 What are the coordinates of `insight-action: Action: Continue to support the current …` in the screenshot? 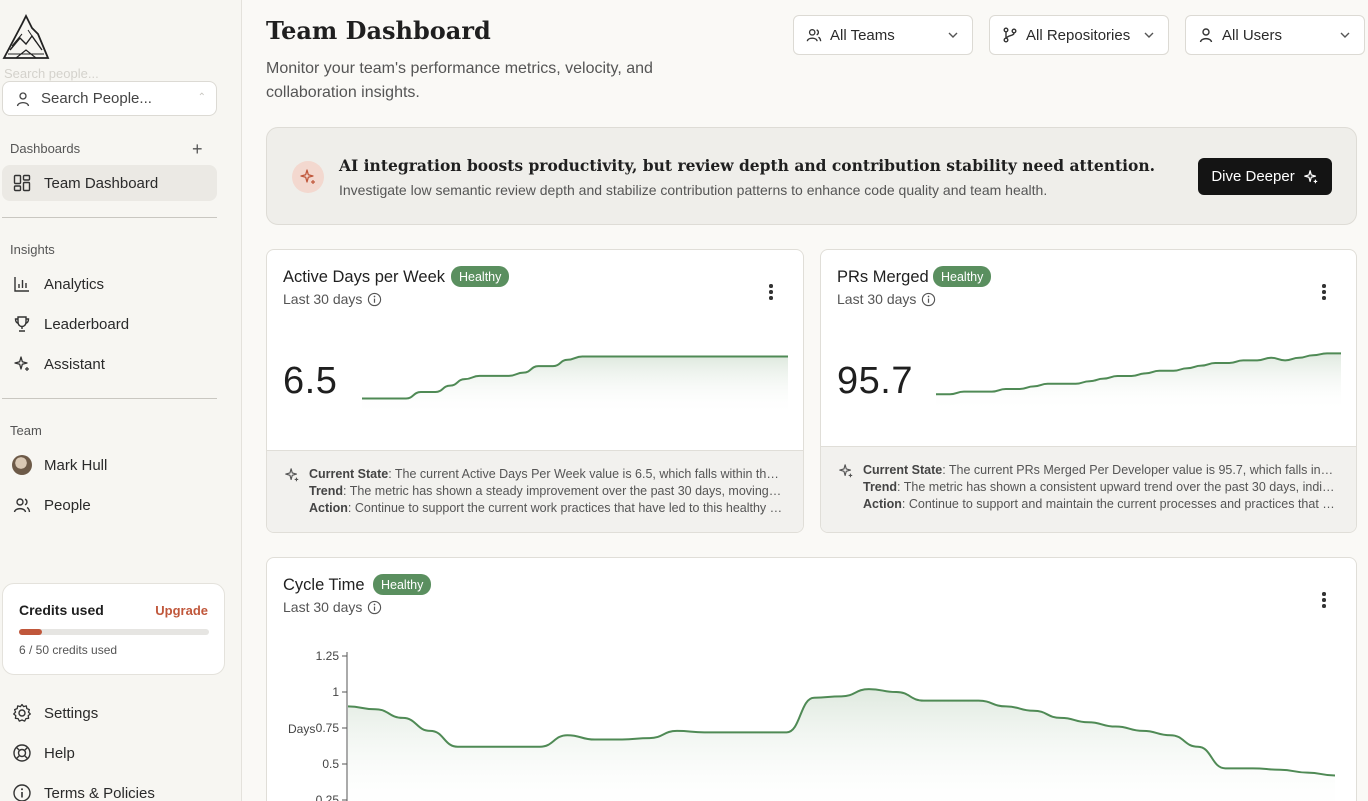 It's located at (546, 508).